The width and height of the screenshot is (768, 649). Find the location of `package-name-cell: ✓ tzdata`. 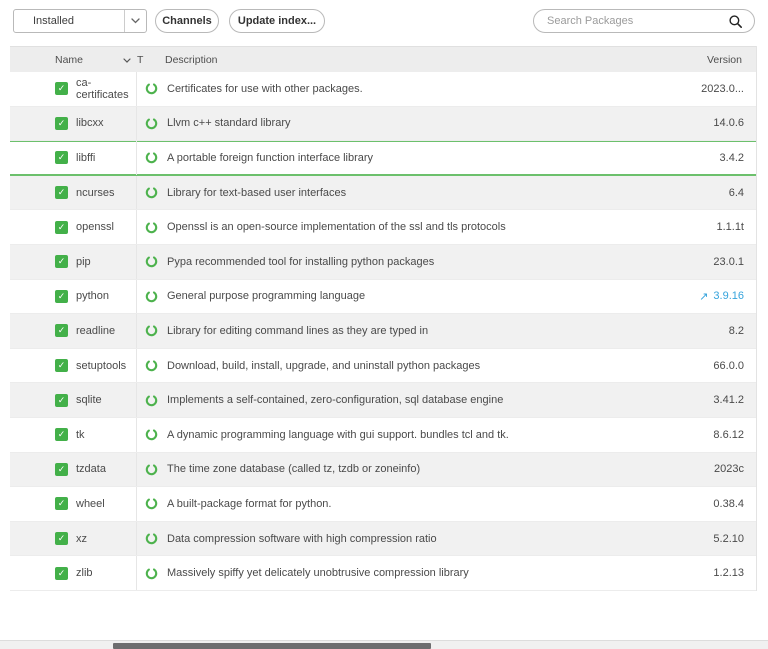

package-name-cell: ✓ tzdata is located at coordinates (73, 469).